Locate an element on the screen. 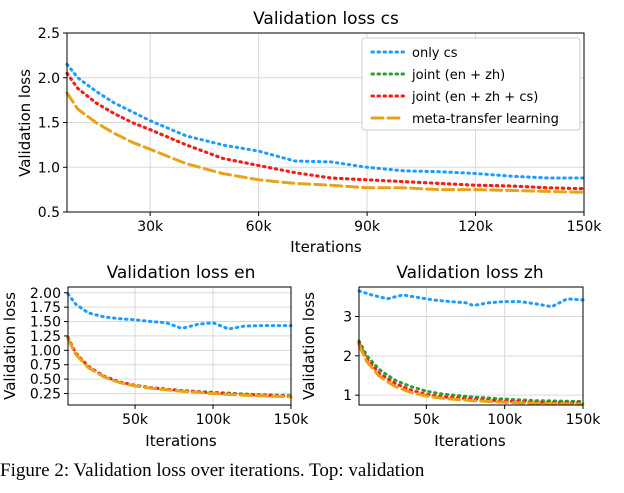  y-tick-label: 0.5 is located at coordinates (49, 213).